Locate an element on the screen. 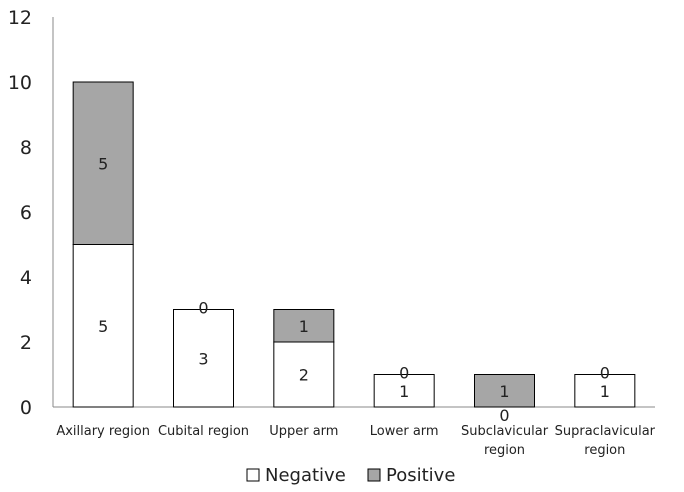 The width and height of the screenshot is (684, 492). y-tick-label: 0 is located at coordinates (26, 408).